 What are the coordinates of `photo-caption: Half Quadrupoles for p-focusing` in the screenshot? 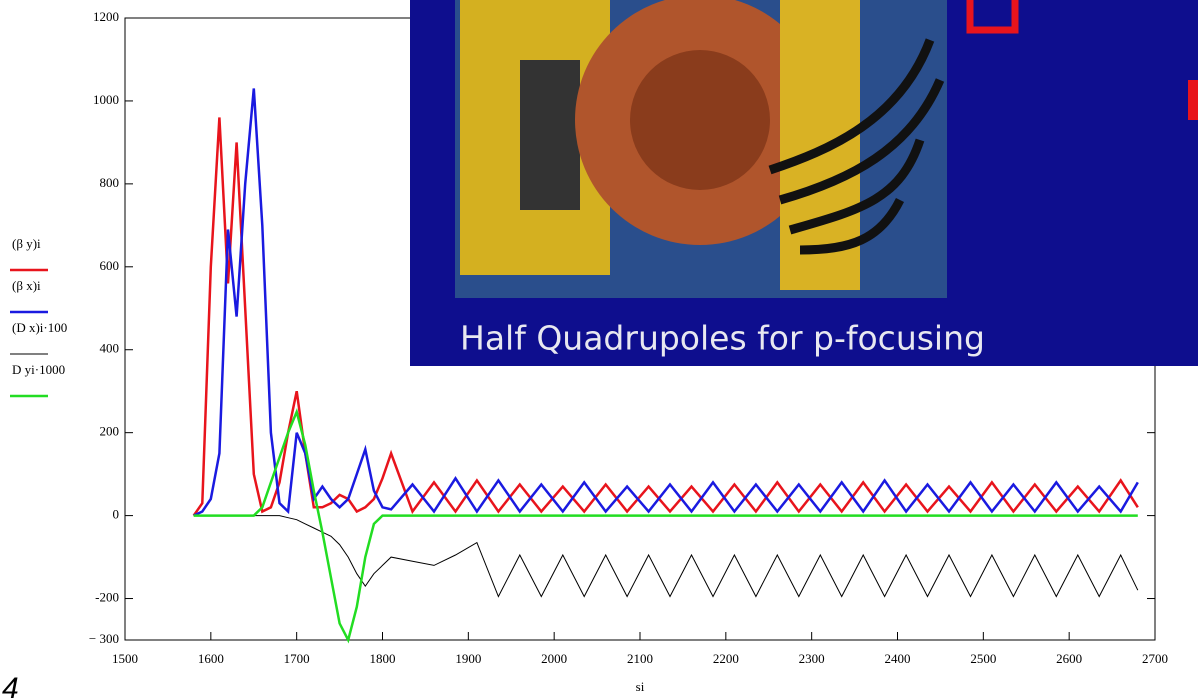 It's located at (722, 338).